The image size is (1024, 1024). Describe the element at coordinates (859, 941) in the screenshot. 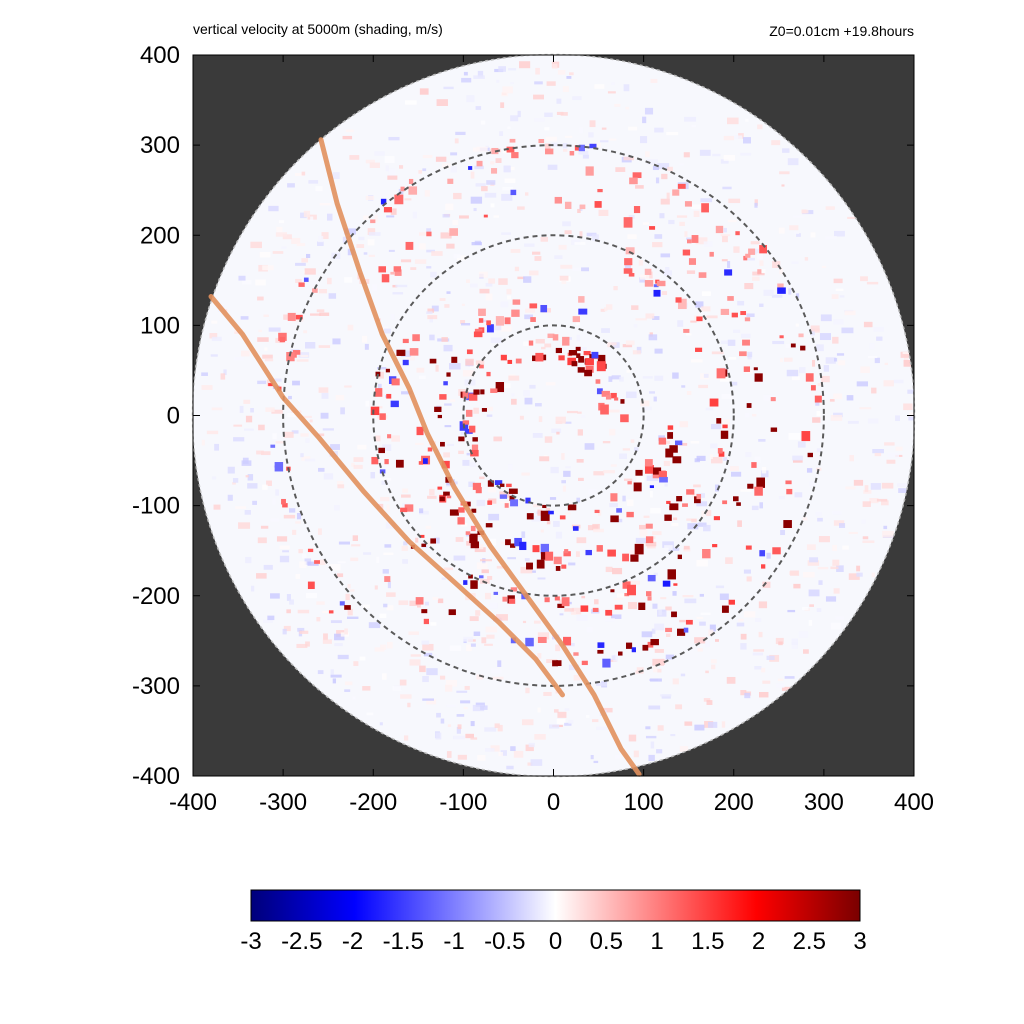

I see `colorbar-tick-label: 3` at that location.